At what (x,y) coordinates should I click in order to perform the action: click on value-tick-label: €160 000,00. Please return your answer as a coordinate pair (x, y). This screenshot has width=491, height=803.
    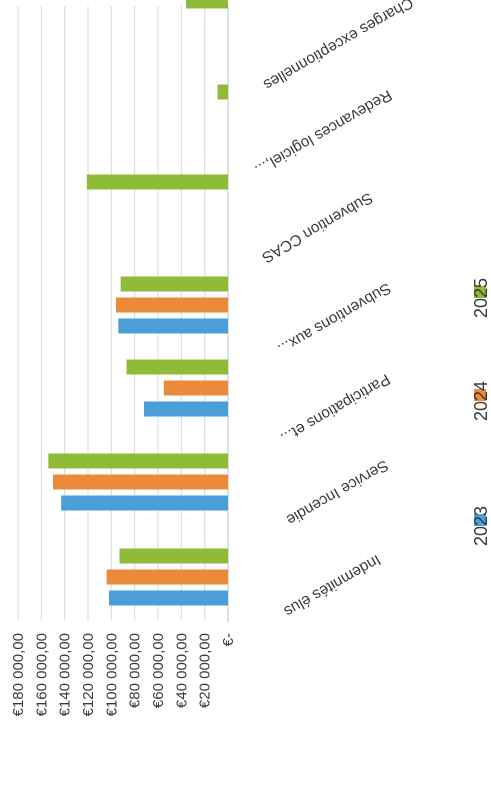
    Looking at the image, I should click on (41, 674).